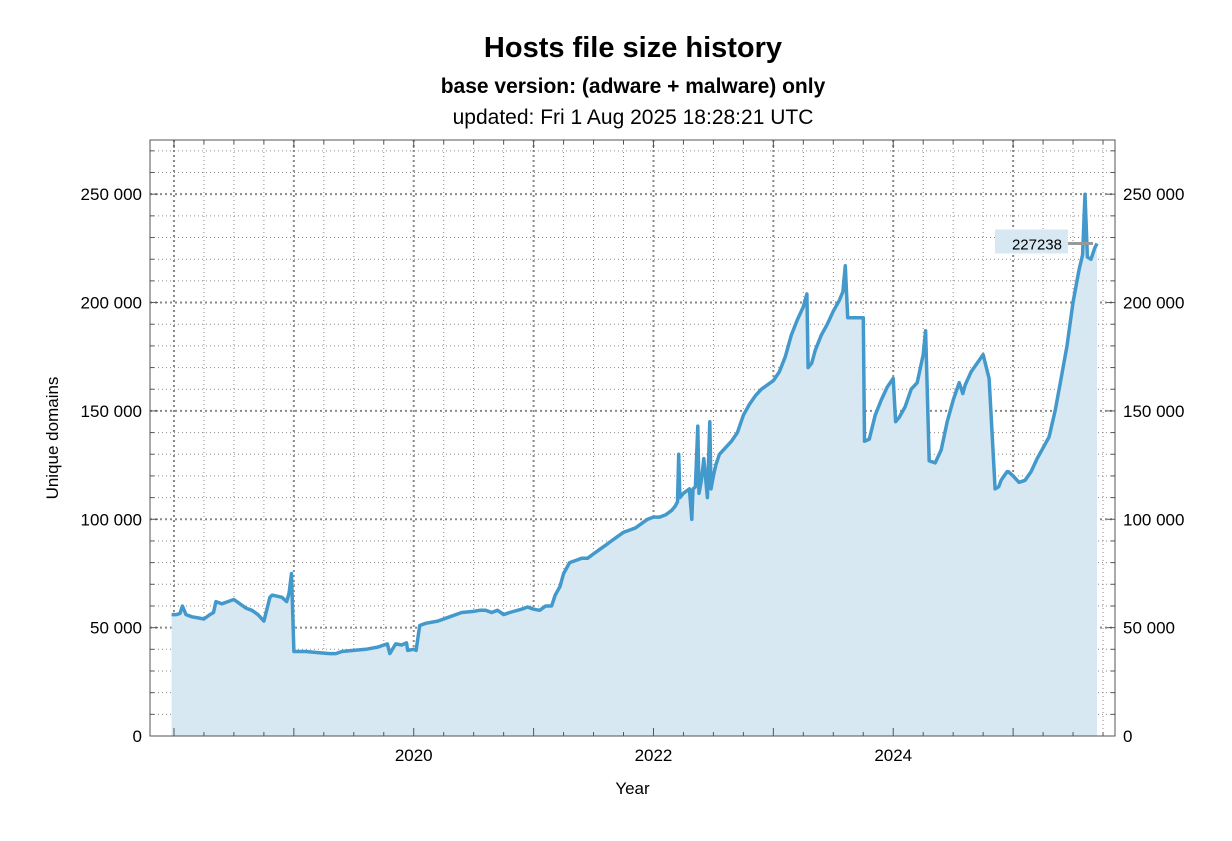 This screenshot has height=841, width=1232. I want to click on y-tick-label-left: 100 000, so click(111, 519).